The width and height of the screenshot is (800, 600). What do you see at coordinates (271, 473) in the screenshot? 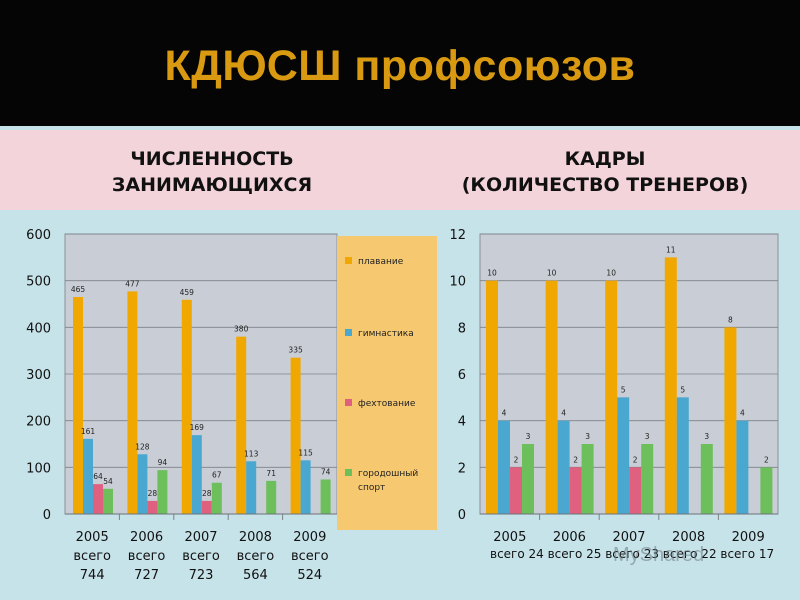
I see `data-label: 71` at bounding box center [271, 473].